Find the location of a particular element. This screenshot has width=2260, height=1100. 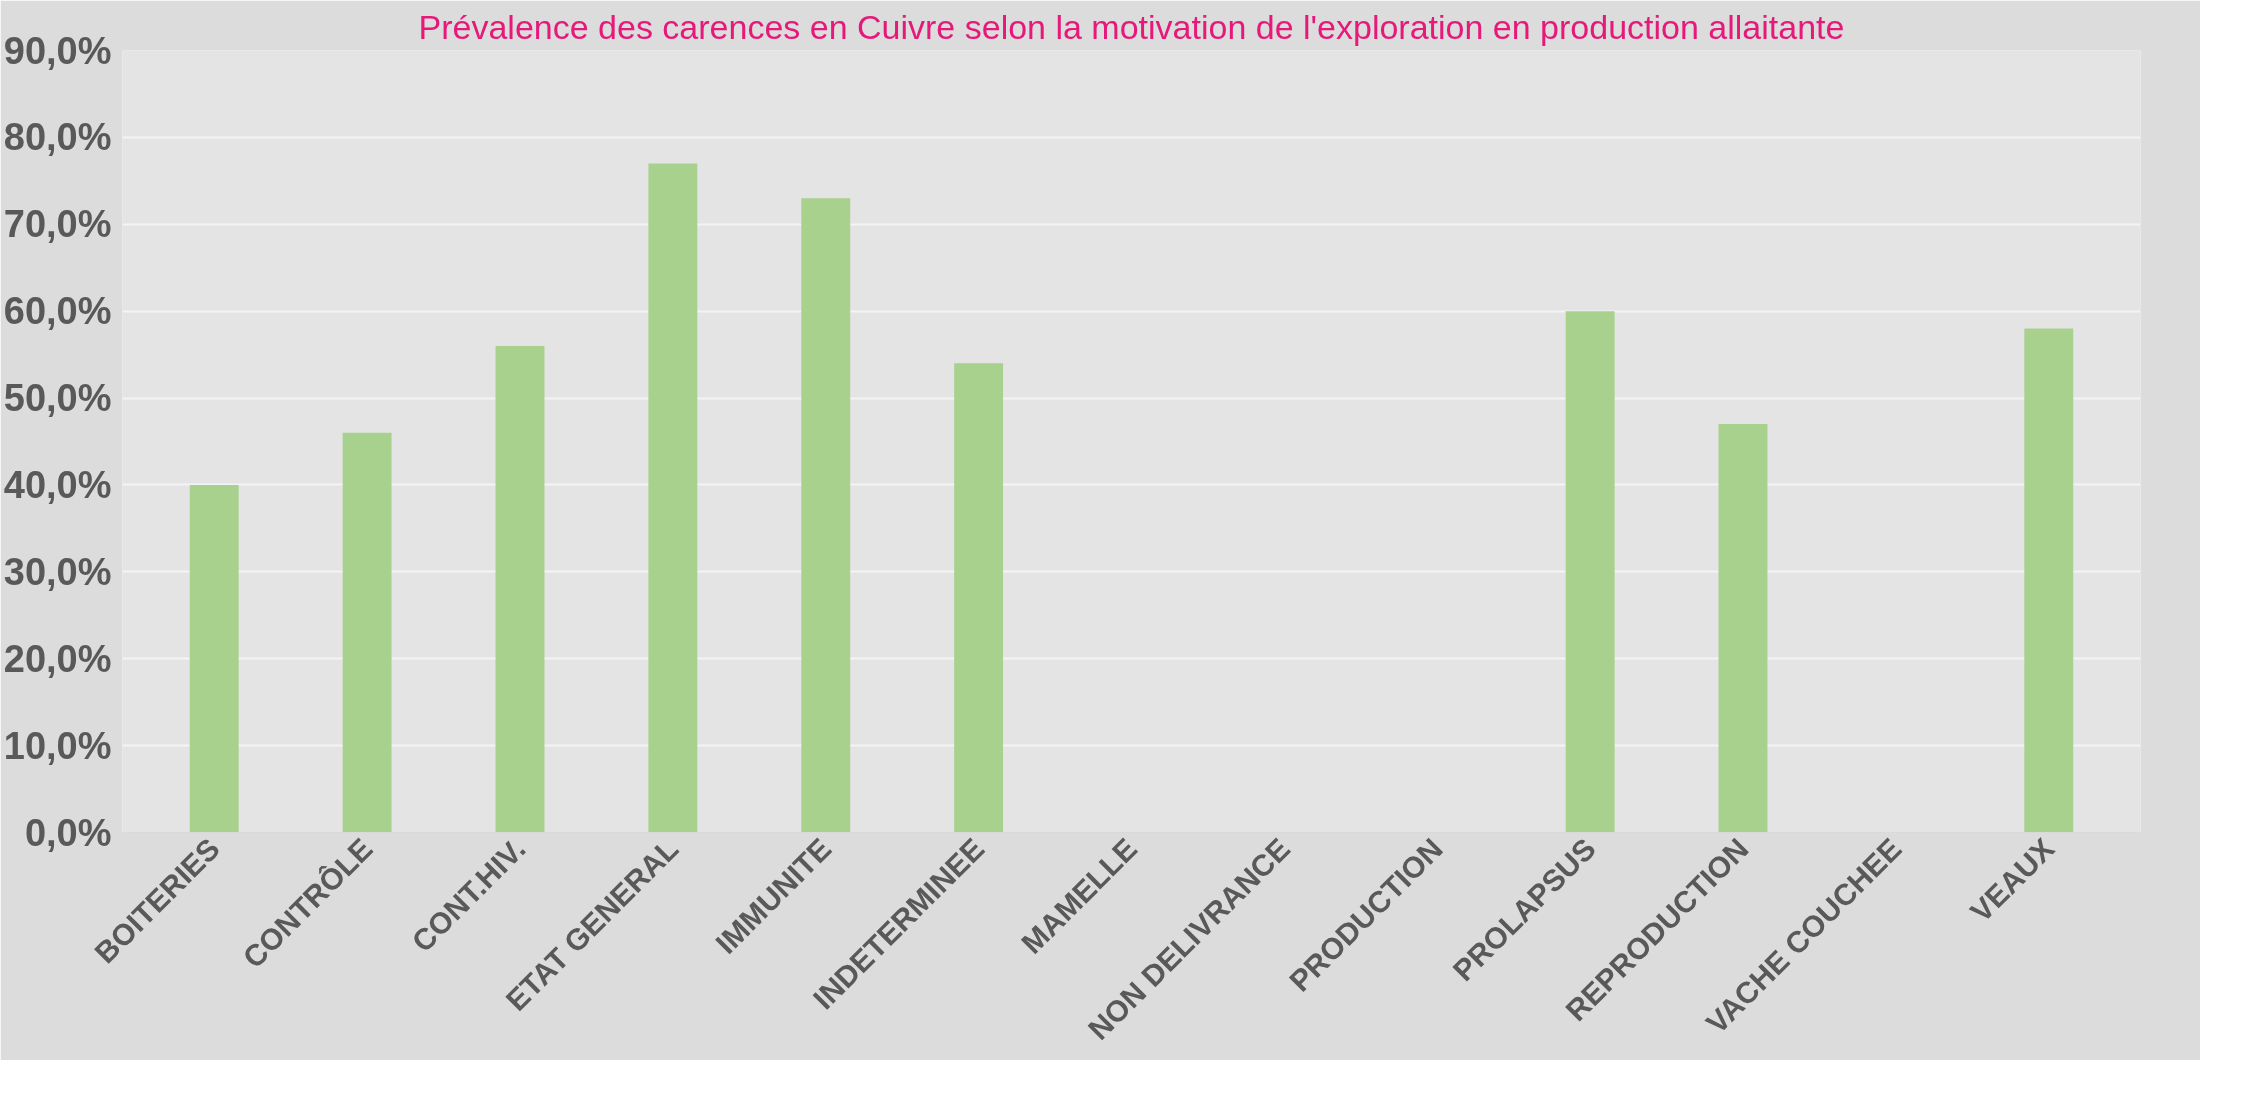

y-tick-label: 60,0% is located at coordinates (57, 311).